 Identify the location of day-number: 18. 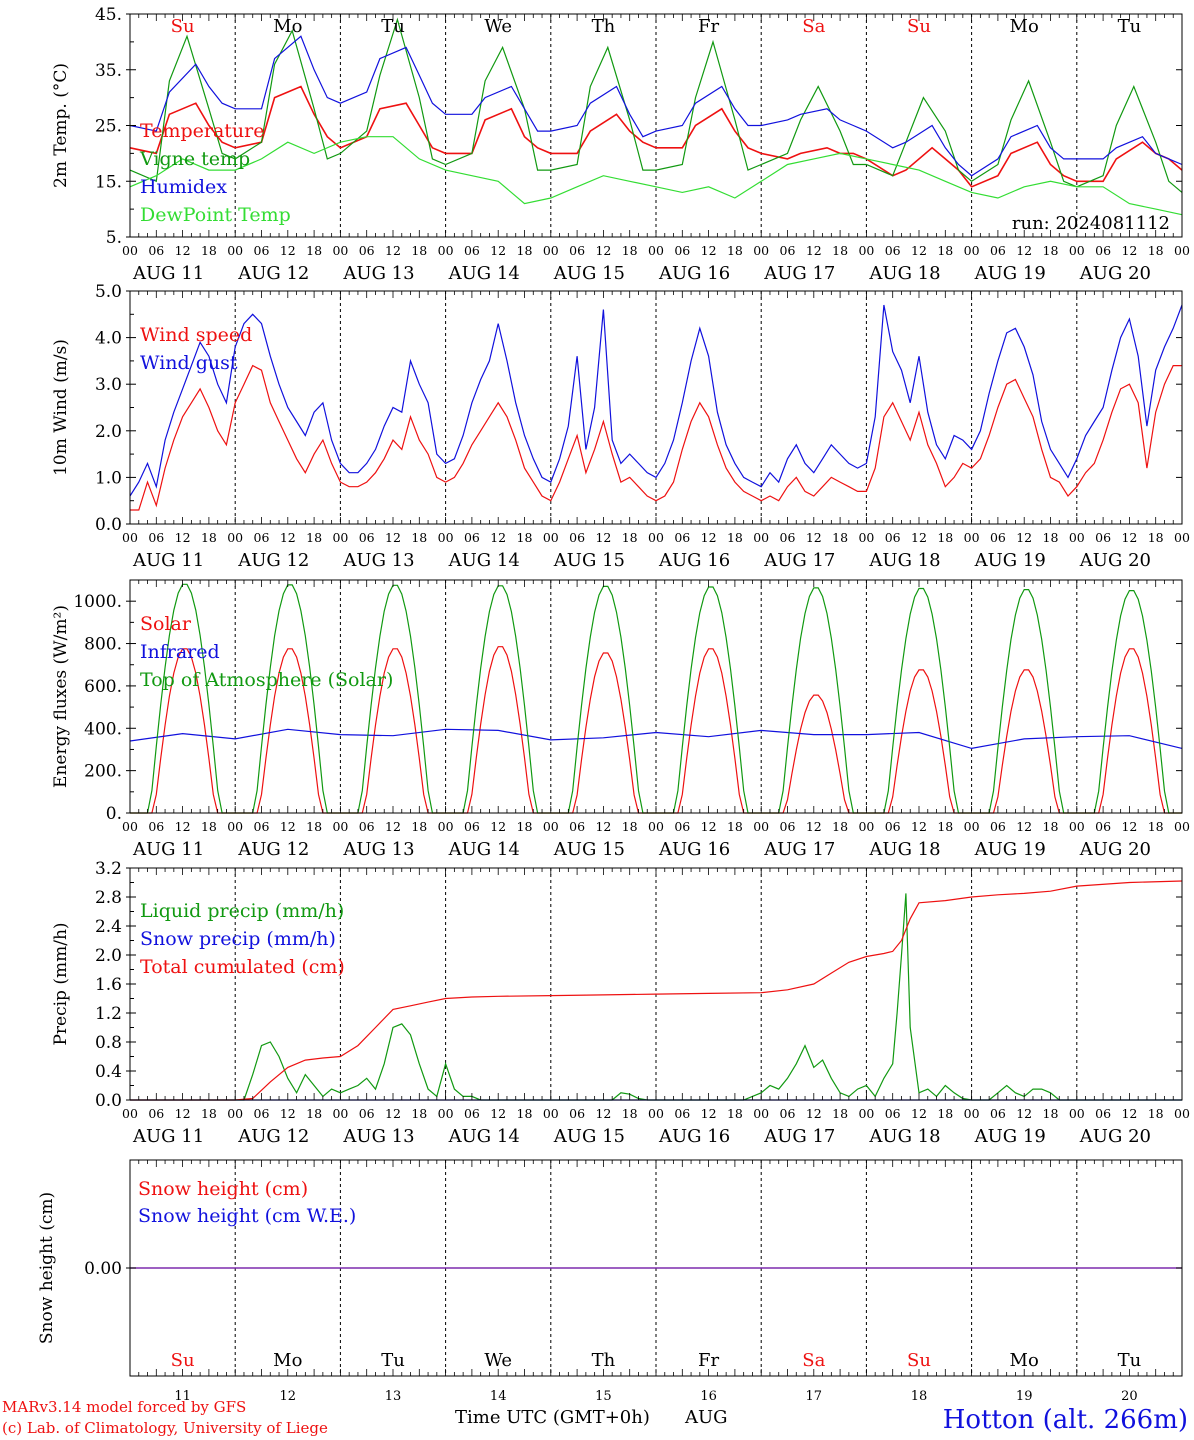
(919, 1396).